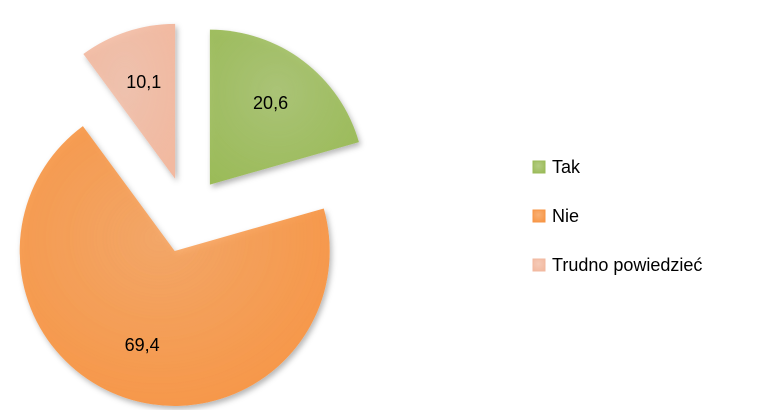  Describe the element at coordinates (143, 82) in the screenshot. I see `data-label: 10,1` at that location.